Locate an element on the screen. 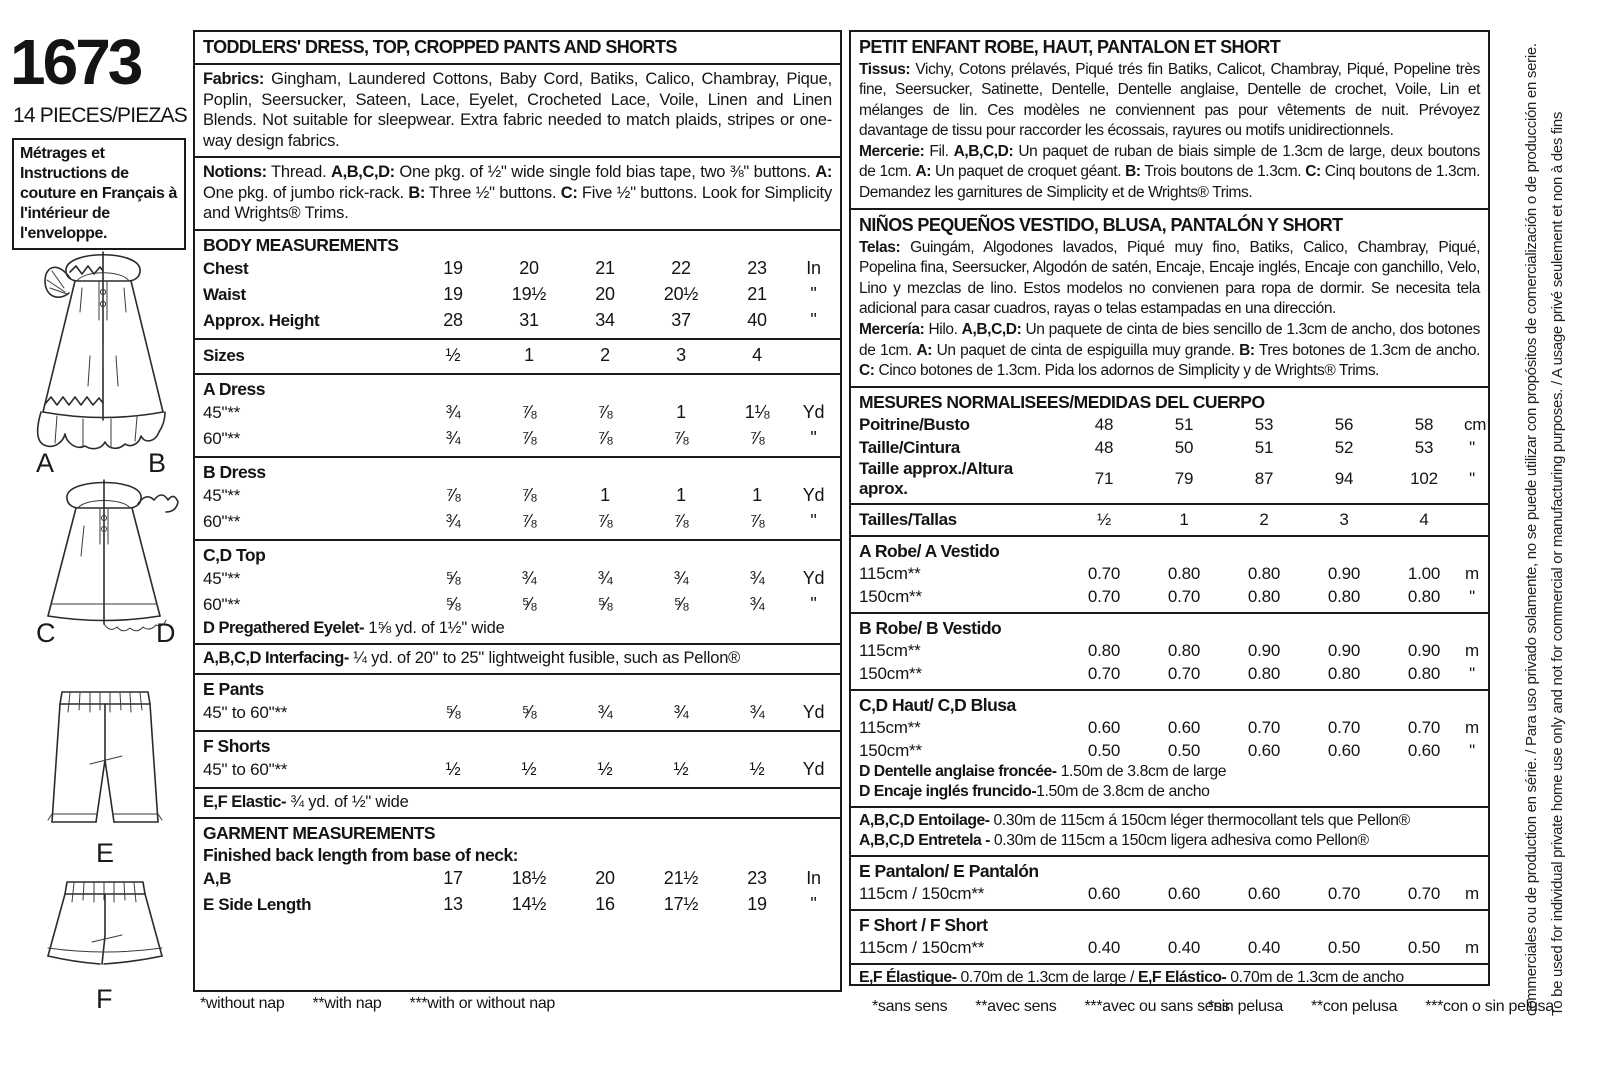 The width and height of the screenshot is (1600, 1069). row-value-cell: 20 is located at coordinates (605, 878).